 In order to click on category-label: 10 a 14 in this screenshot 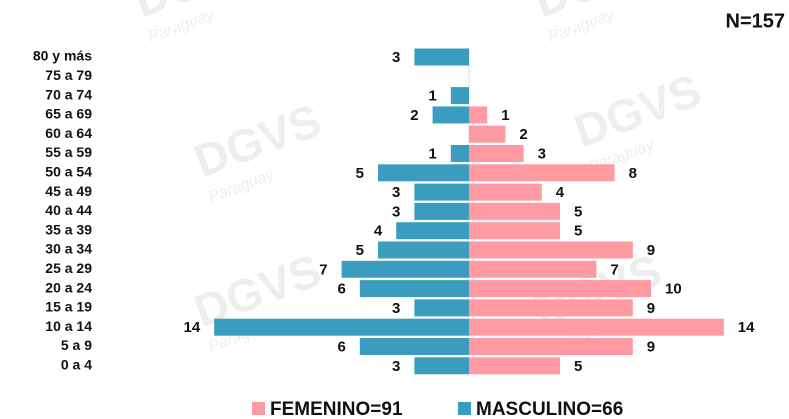, I will do `click(68, 326)`.